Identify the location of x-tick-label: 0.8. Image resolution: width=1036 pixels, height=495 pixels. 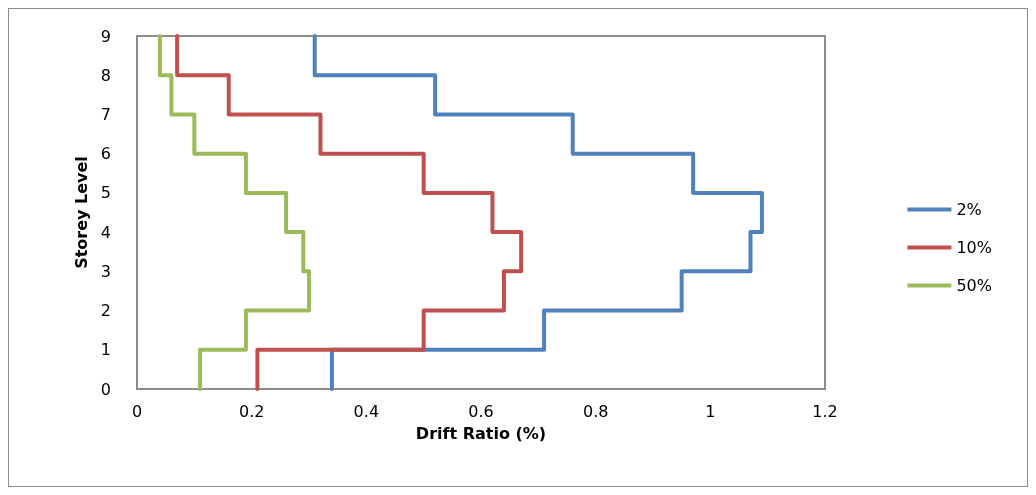
(595, 411).